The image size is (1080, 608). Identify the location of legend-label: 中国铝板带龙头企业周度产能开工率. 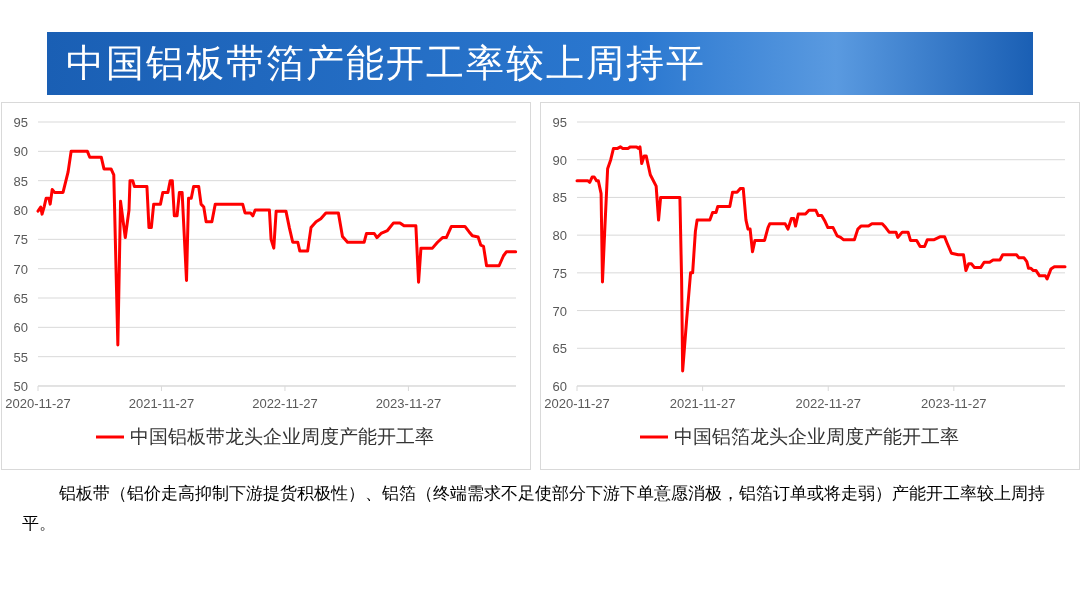
(282, 436).